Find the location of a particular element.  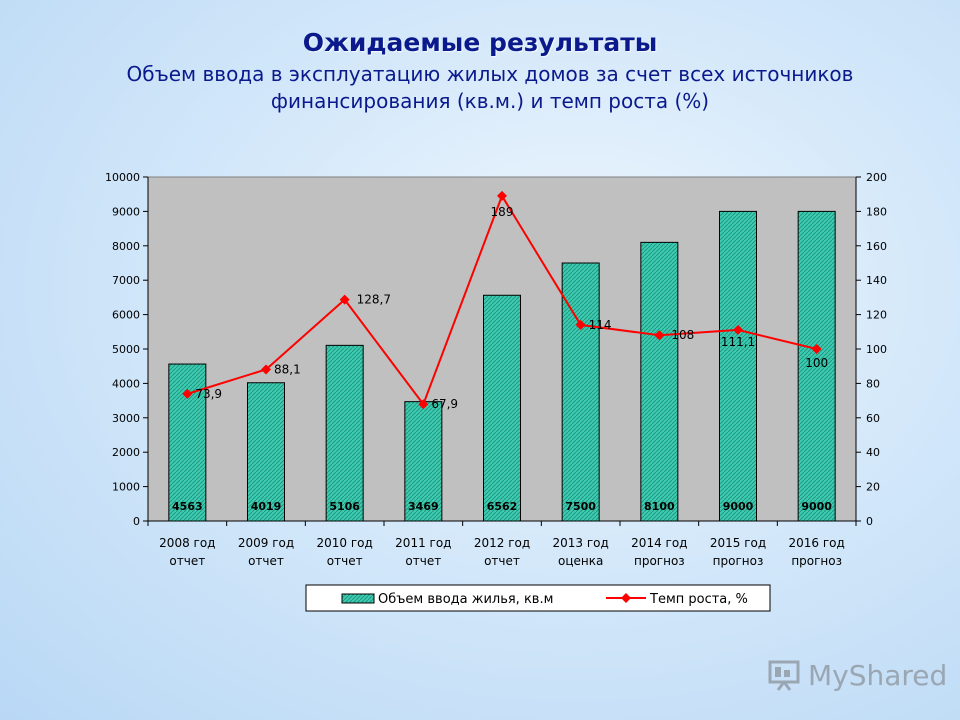

line-data-label: 73,9 is located at coordinates (208, 394).